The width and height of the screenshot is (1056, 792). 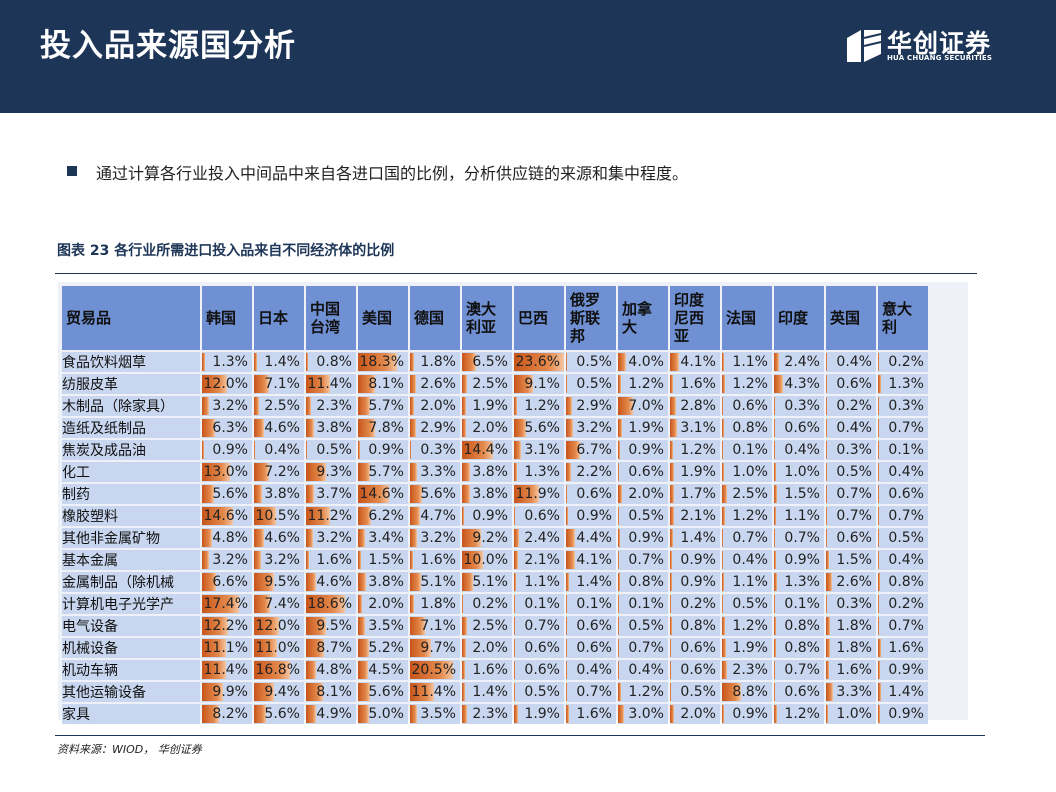 What do you see at coordinates (227, 670) in the screenshot?
I see `data-cell: 11.4%` at bounding box center [227, 670].